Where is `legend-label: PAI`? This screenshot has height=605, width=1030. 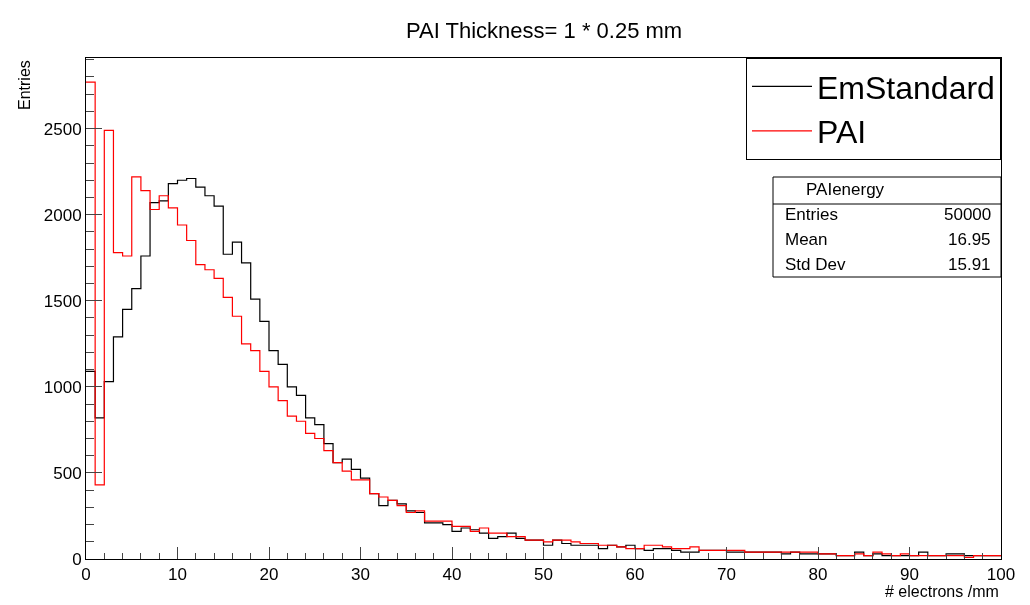
legend-label: PAI is located at coordinates (842, 132).